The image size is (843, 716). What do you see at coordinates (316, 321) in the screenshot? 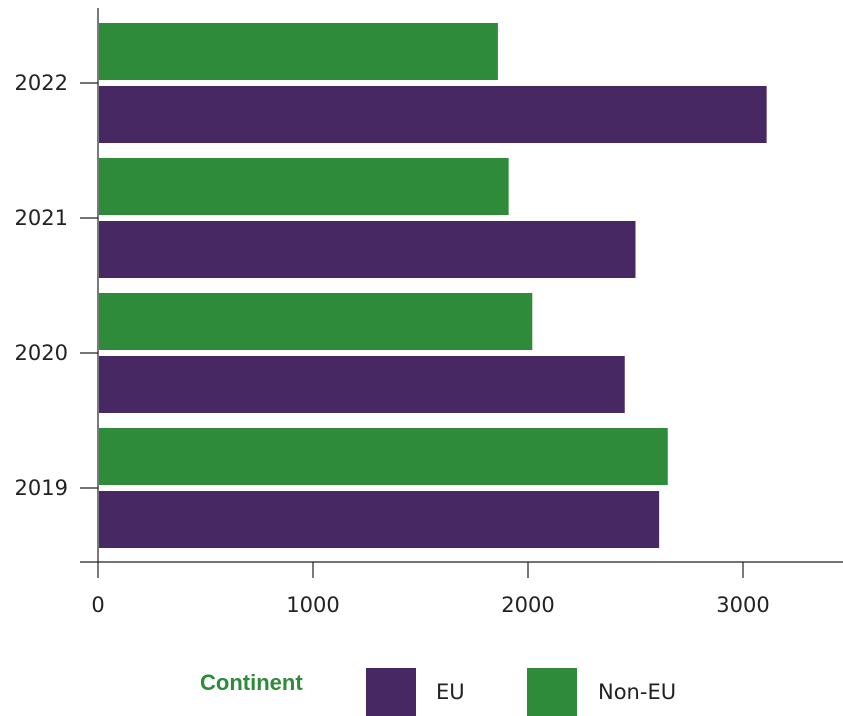
I see `bar-non-eu-2020` at bounding box center [316, 321].